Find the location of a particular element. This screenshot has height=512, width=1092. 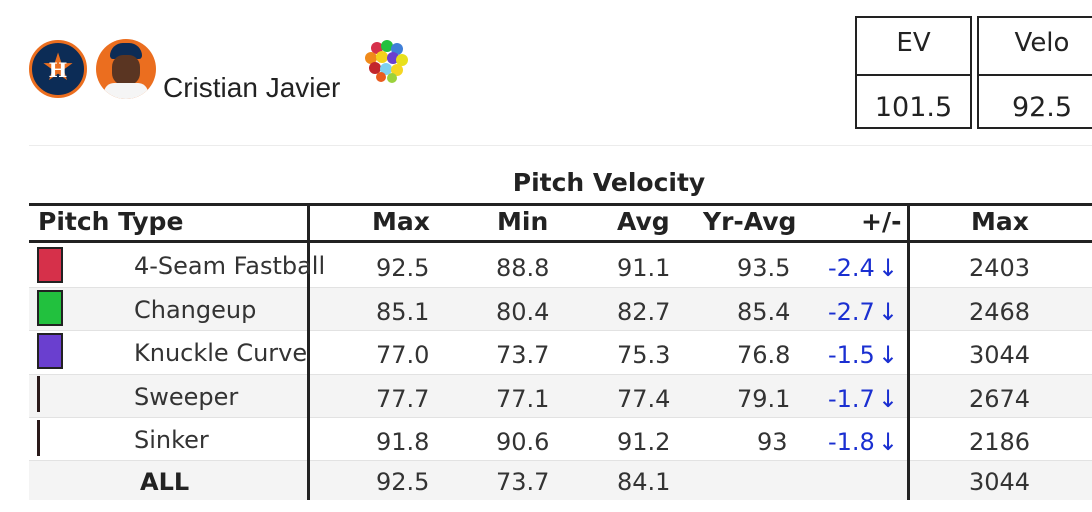

ev-value: 101.5 is located at coordinates (913, 107).